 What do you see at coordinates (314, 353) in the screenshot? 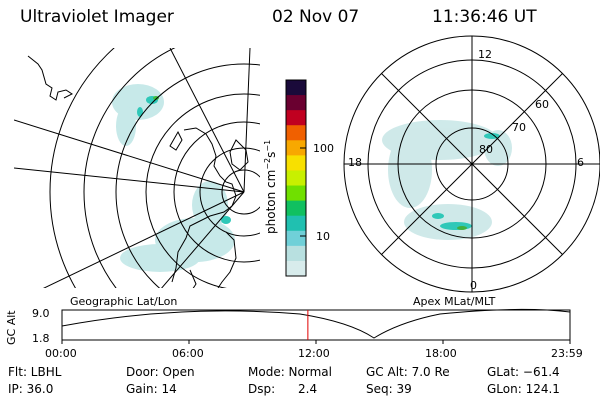
I see `x-tick-1200: 12:00` at bounding box center [314, 353].